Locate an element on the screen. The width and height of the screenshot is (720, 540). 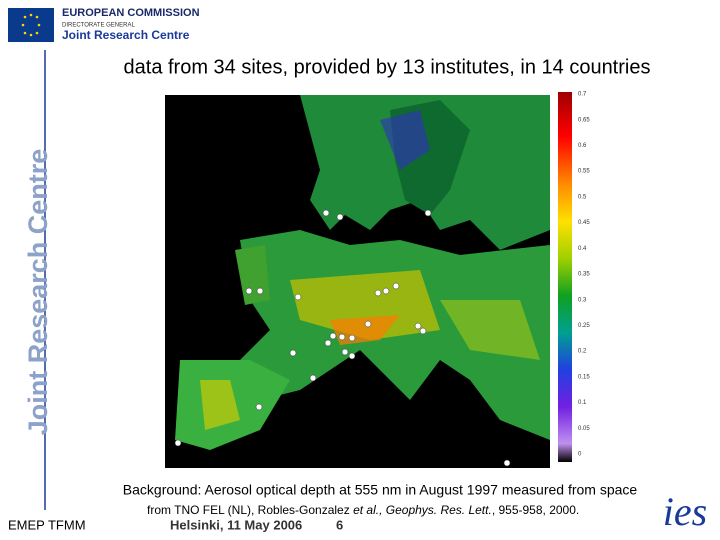
colorbar-label: 0.5 is located at coordinates (582, 197).